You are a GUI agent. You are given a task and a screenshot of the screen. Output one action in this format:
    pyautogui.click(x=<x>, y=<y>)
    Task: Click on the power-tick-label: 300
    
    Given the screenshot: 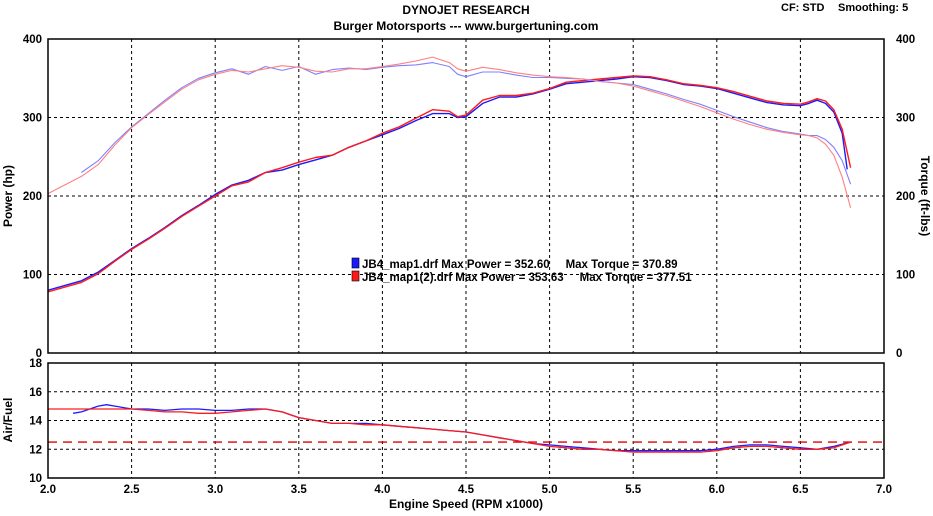 What is the action you would take?
    pyautogui.click(x=32, y=119)
    